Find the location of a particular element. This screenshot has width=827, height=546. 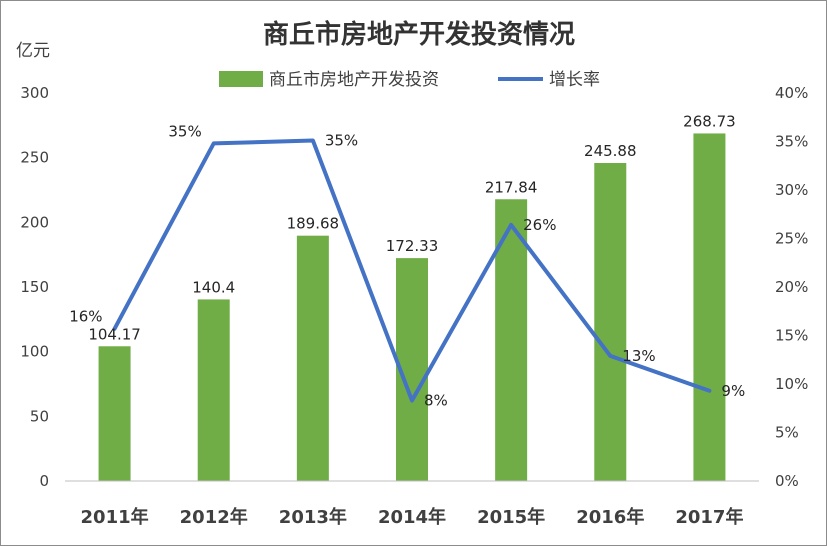

bar-data-label: 189.68 is located at coordinates (313, 224).